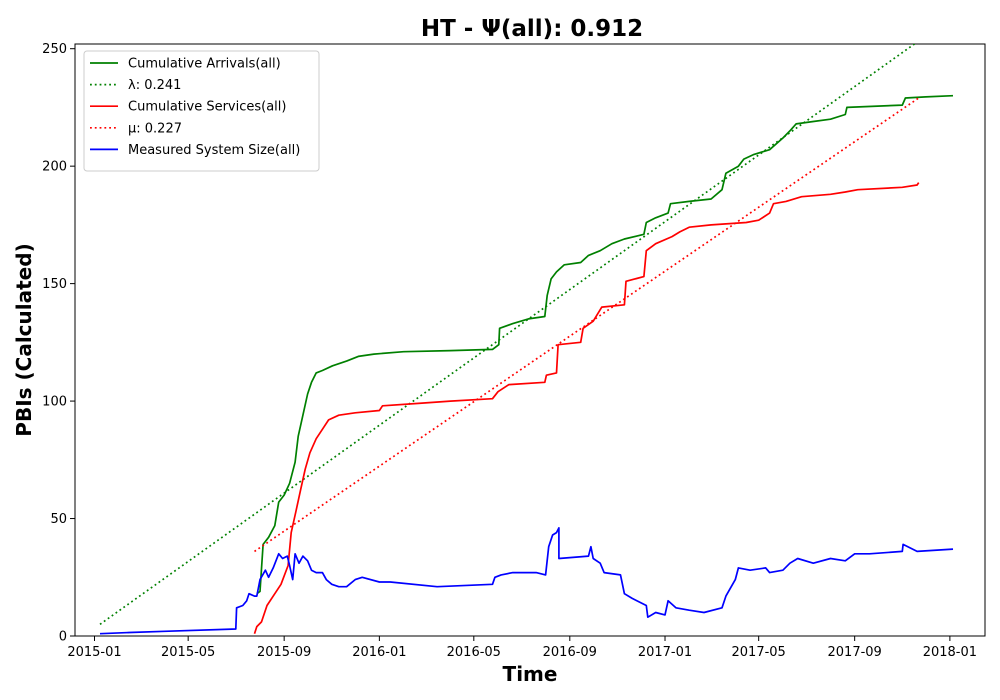 This screenshot has width=1000, height=700. What do you see at coordinates (188, 652) in the screenshot?
I see `x-tick-label: 2015-05` at bounding box center [188, 652].